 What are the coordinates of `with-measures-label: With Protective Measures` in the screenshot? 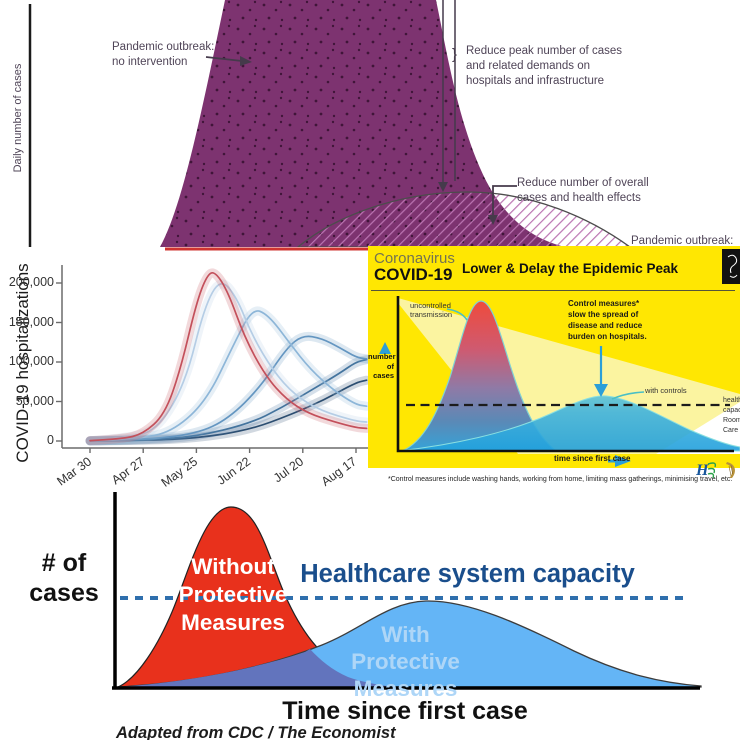 It's located at (405, 661).